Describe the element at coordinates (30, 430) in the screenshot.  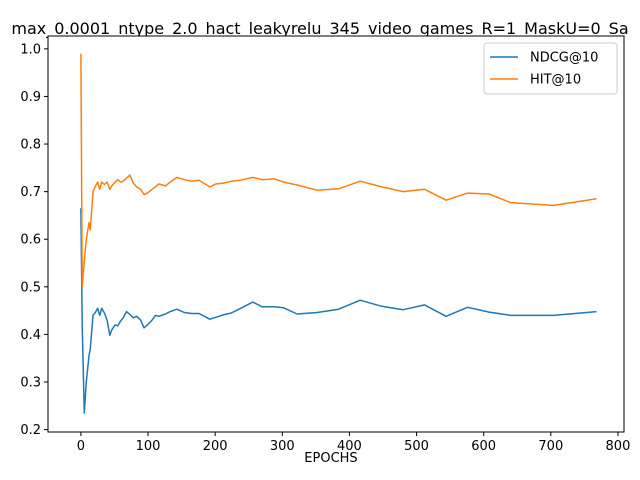
I see `y-tick-label: 0.2` at that location.